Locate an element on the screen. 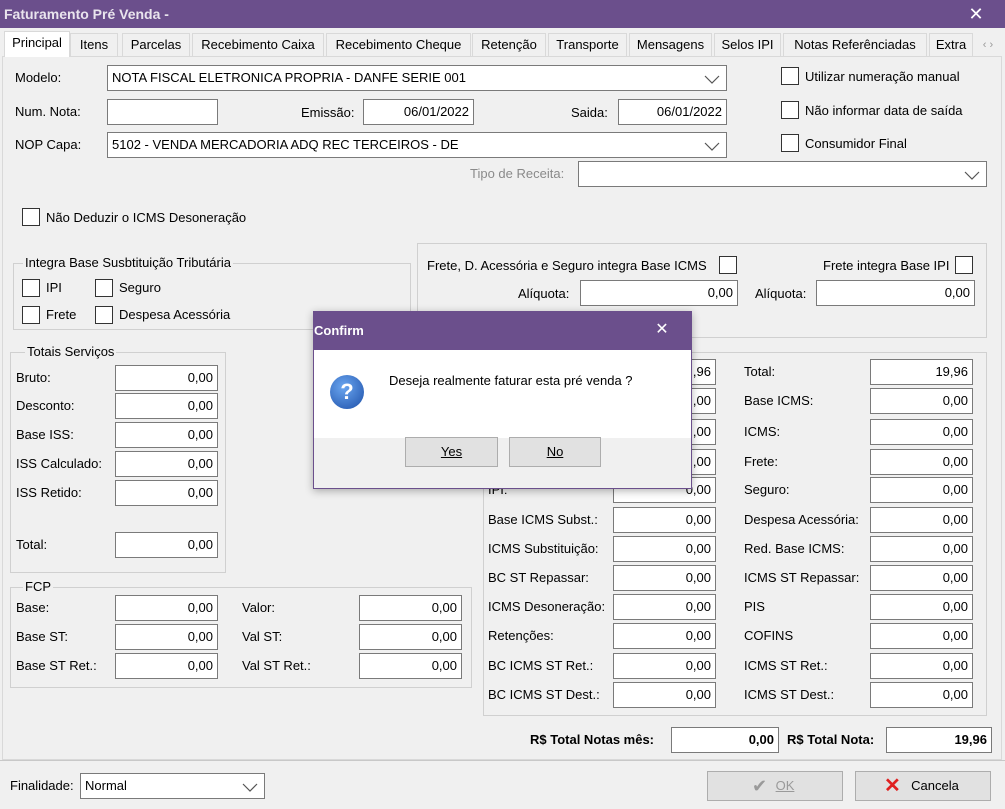  label: Red. Base ICMS: is located at coordinates (794, 548).